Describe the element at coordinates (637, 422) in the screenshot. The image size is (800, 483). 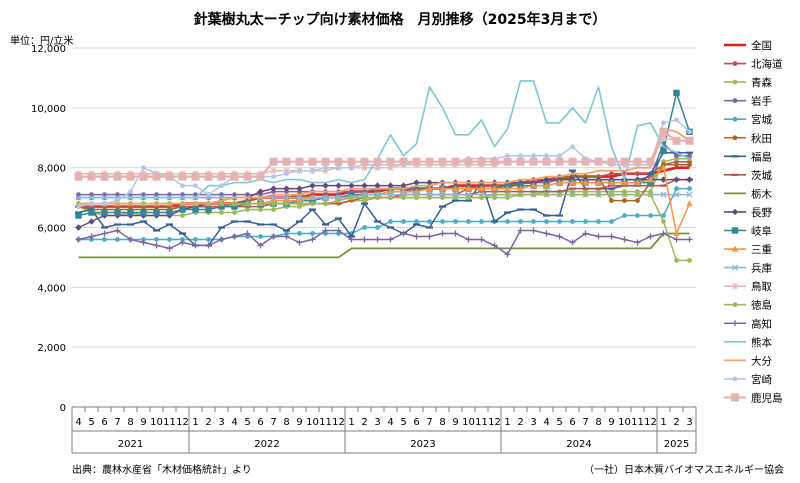
I see `x-tick-label: 11` at that location.